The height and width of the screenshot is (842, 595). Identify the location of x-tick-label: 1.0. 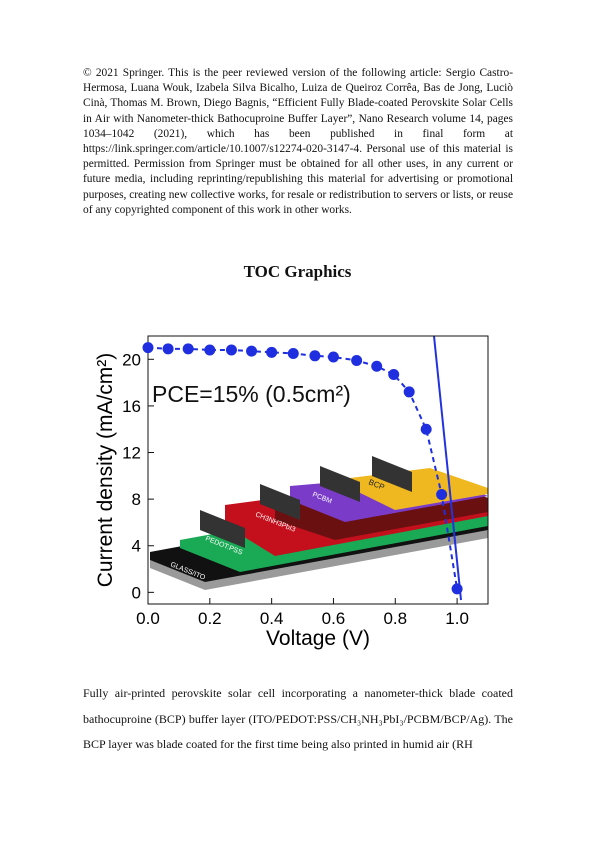
(457, 618).